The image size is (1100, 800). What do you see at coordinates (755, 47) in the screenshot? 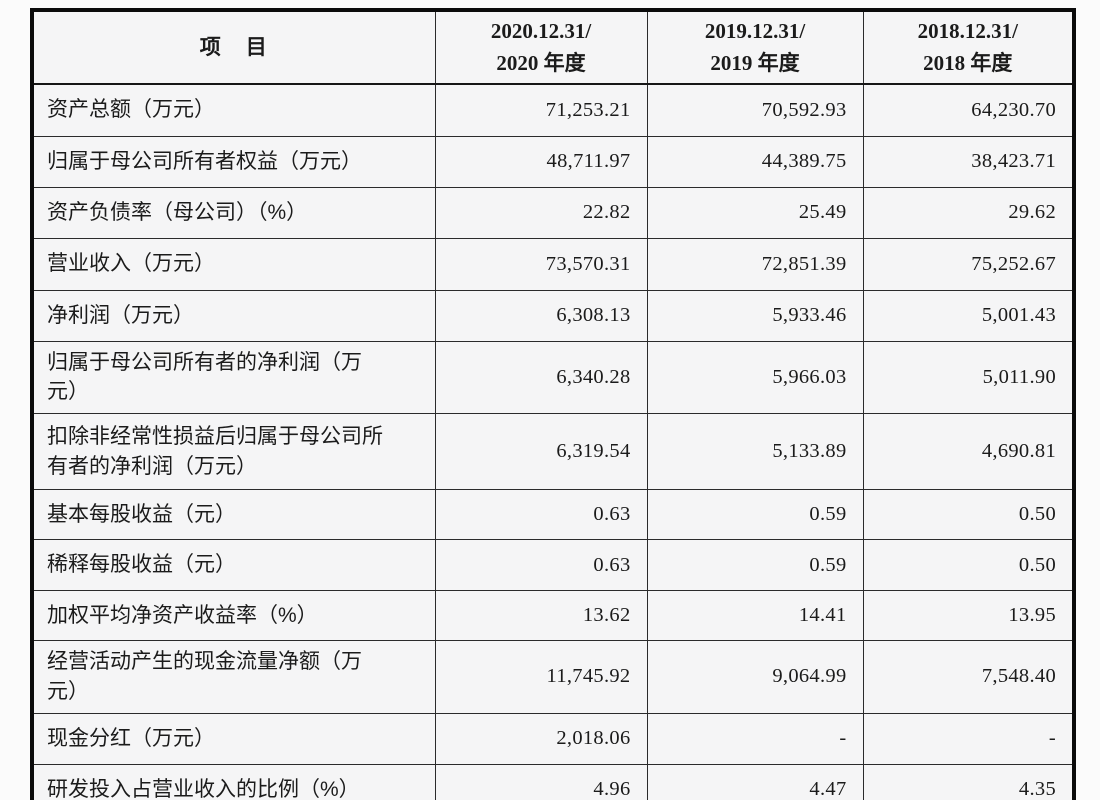
I see `header-period-2019: 2019.12.31/ 2019 年度` at bounding box center [755, 47].